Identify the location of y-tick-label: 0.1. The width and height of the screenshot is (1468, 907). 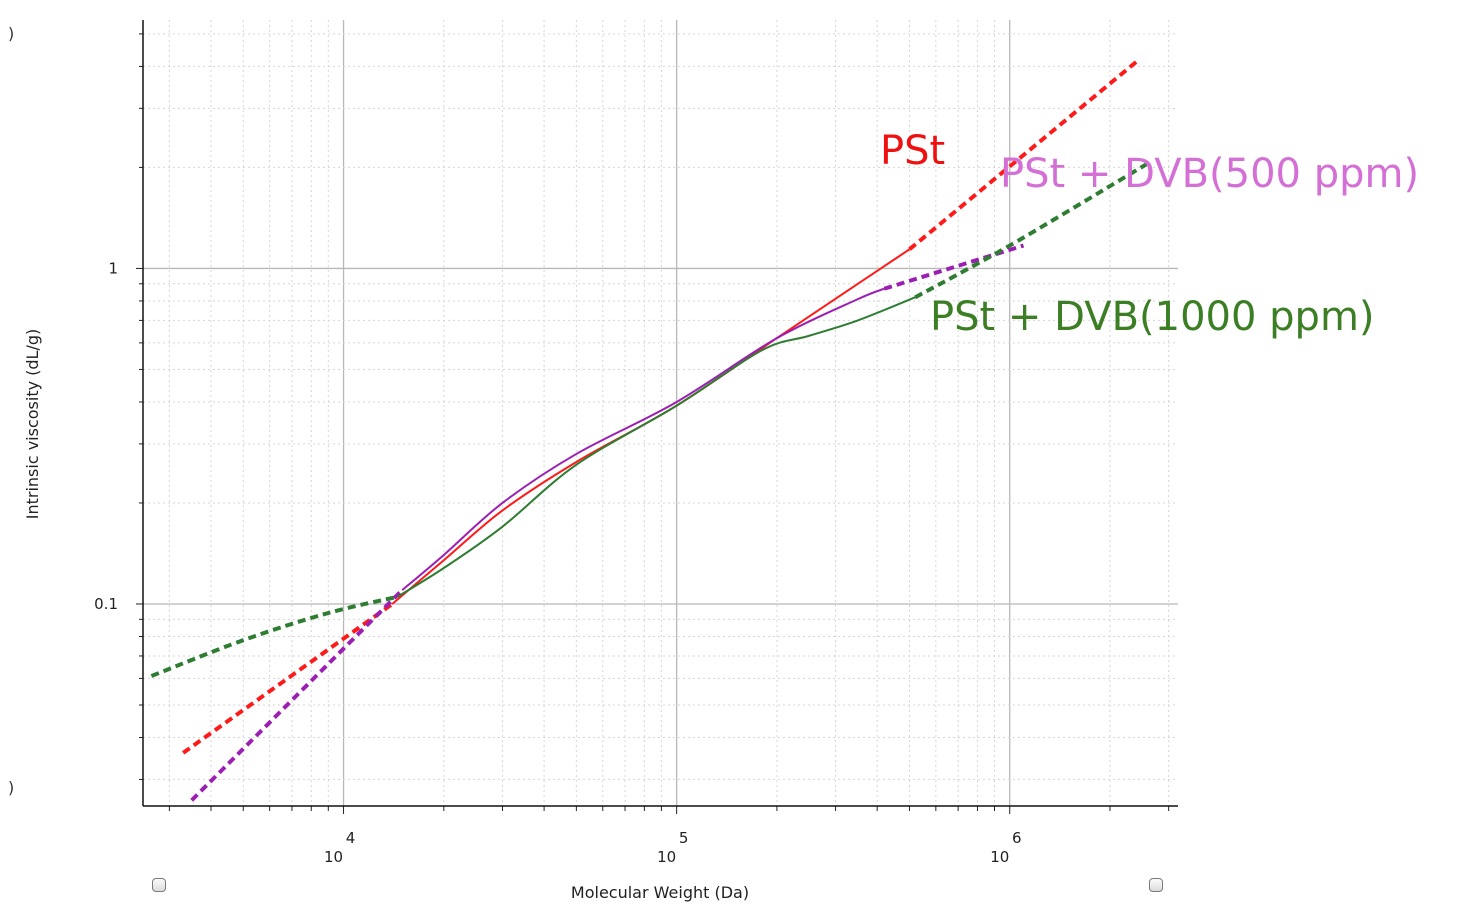
(106, 604).